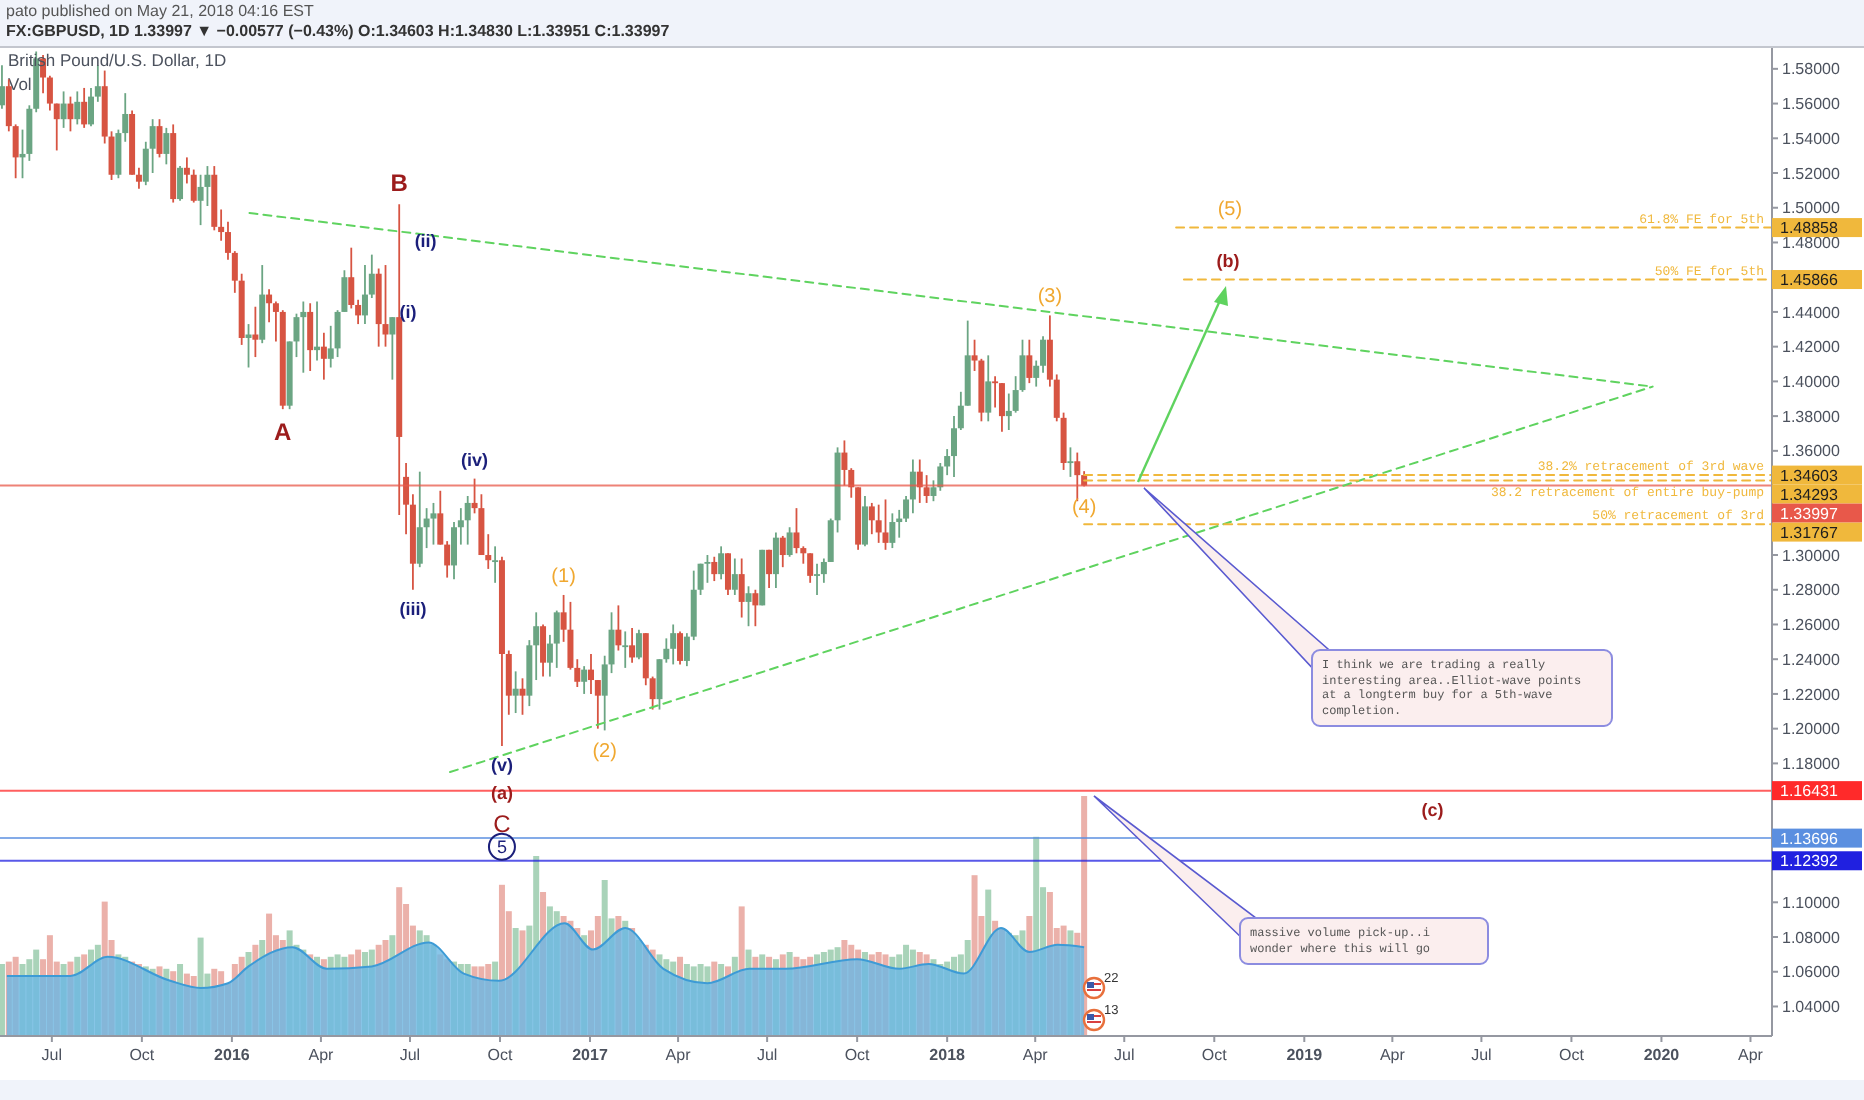 This screenshot has width=1864, height=1100. Describe the element at coordinates (1811, 1007) in the screenshot. I see `y-tick-label: 1.04000` at that location.